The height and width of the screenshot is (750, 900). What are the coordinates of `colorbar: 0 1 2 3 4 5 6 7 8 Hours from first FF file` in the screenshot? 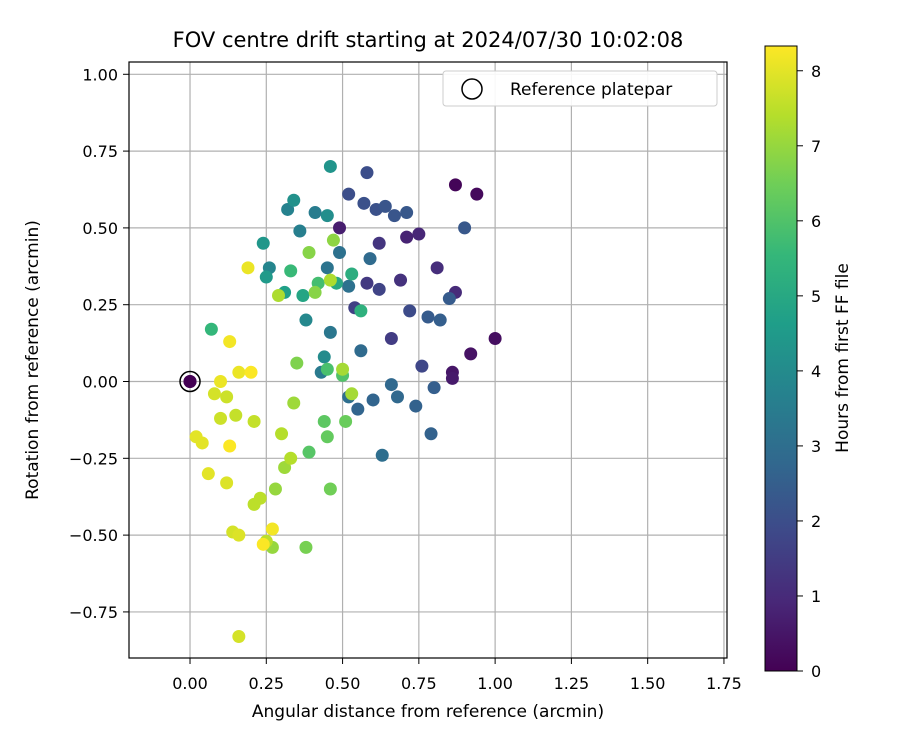 It's located at (808, 363).